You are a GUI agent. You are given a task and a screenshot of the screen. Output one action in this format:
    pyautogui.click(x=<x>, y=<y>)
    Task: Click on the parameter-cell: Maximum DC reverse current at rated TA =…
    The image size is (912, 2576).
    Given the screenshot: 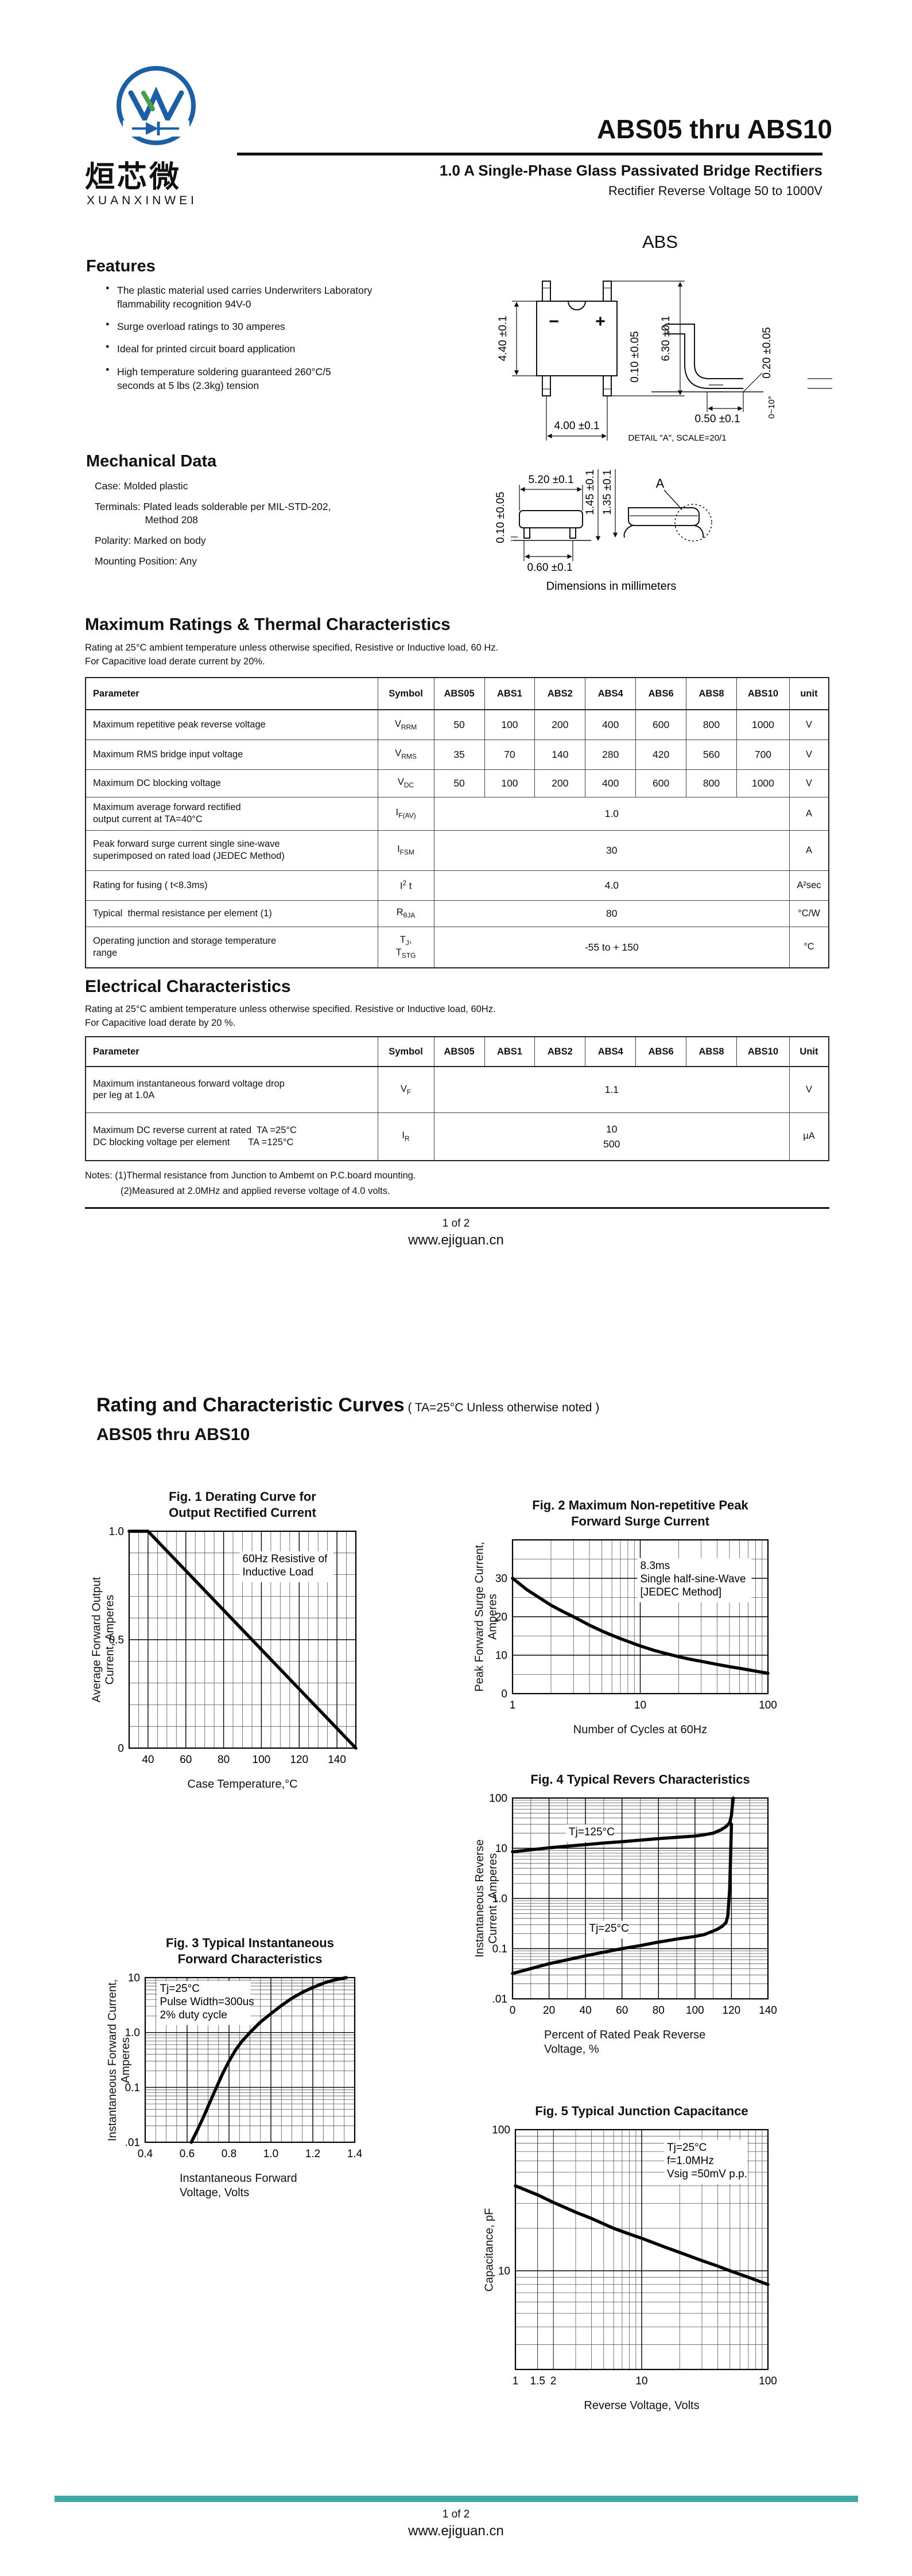 What is the action you would take?
    pyautogui.click(x=232, y=1136)
    